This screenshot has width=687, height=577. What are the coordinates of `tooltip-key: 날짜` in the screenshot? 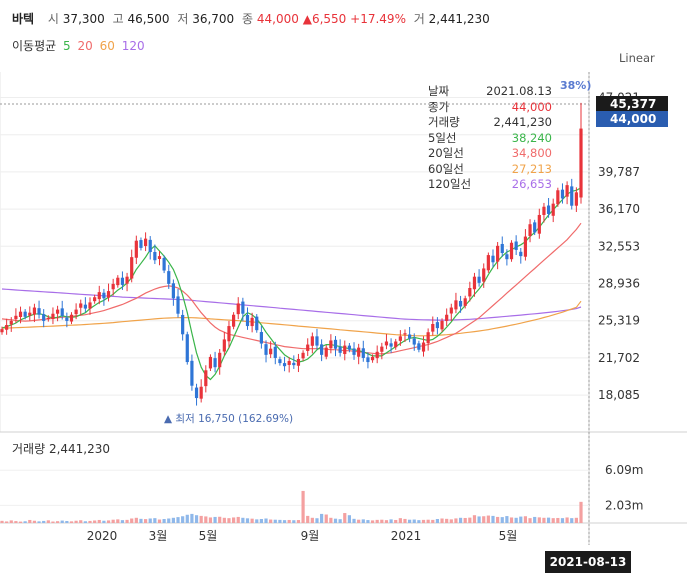 It's located at (439, 91).